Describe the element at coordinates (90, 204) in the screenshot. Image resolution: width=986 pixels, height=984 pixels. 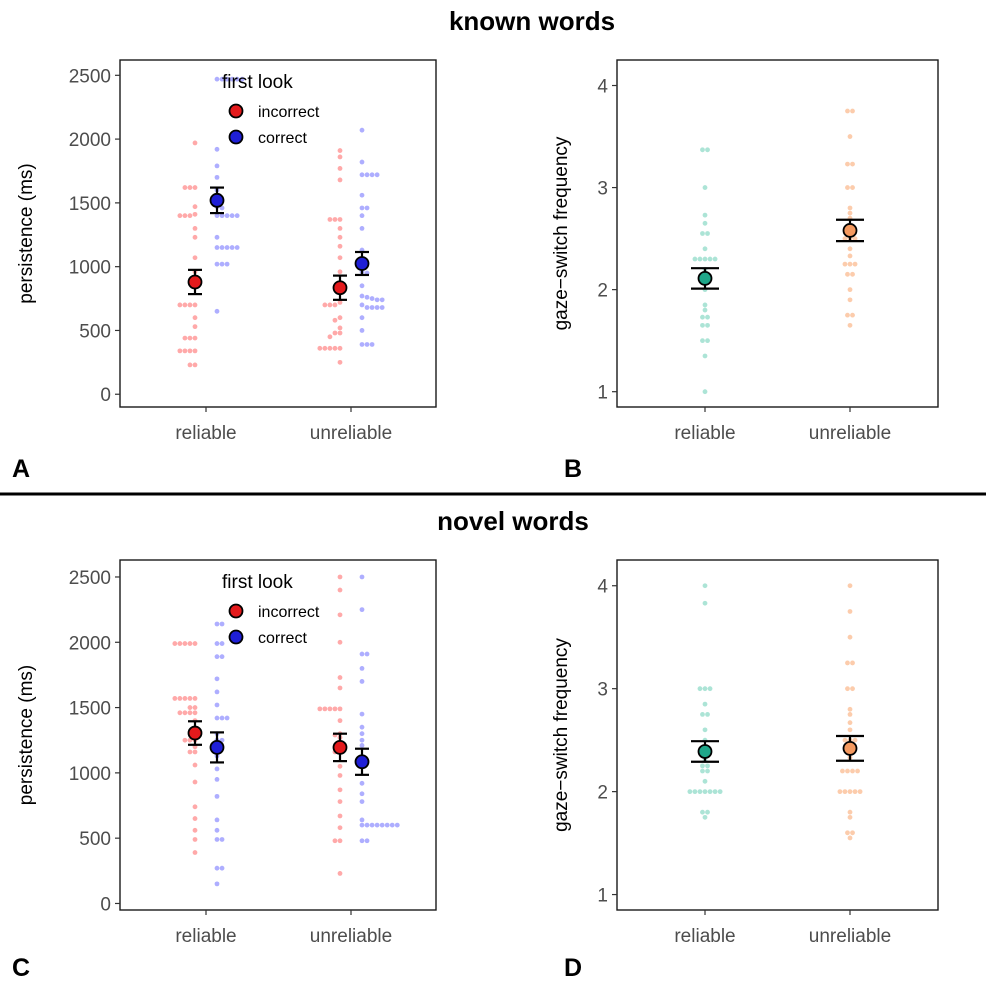
I see `y-tick-label: 1500` at that location.